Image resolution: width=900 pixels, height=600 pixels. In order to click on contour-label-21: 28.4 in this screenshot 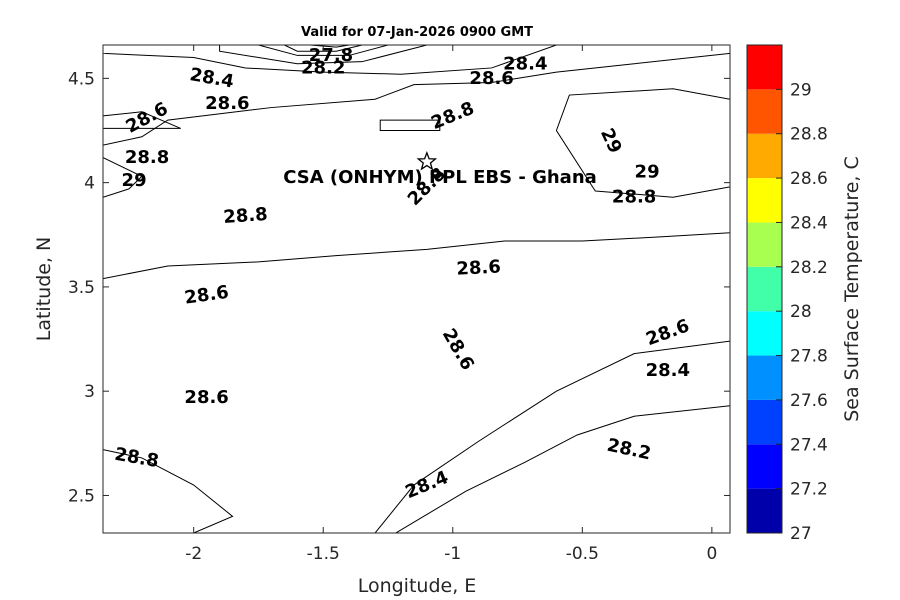, I will do `click(426, 485)`.